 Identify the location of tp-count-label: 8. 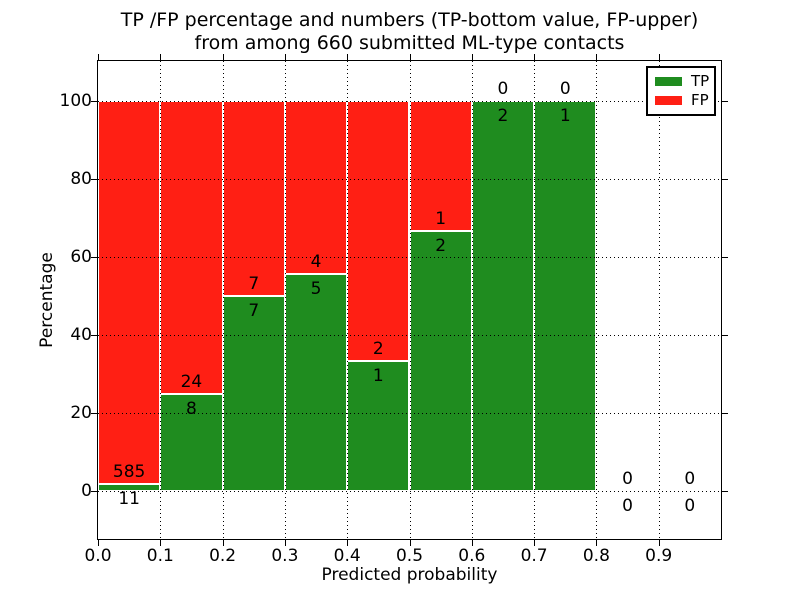
(191, 408).